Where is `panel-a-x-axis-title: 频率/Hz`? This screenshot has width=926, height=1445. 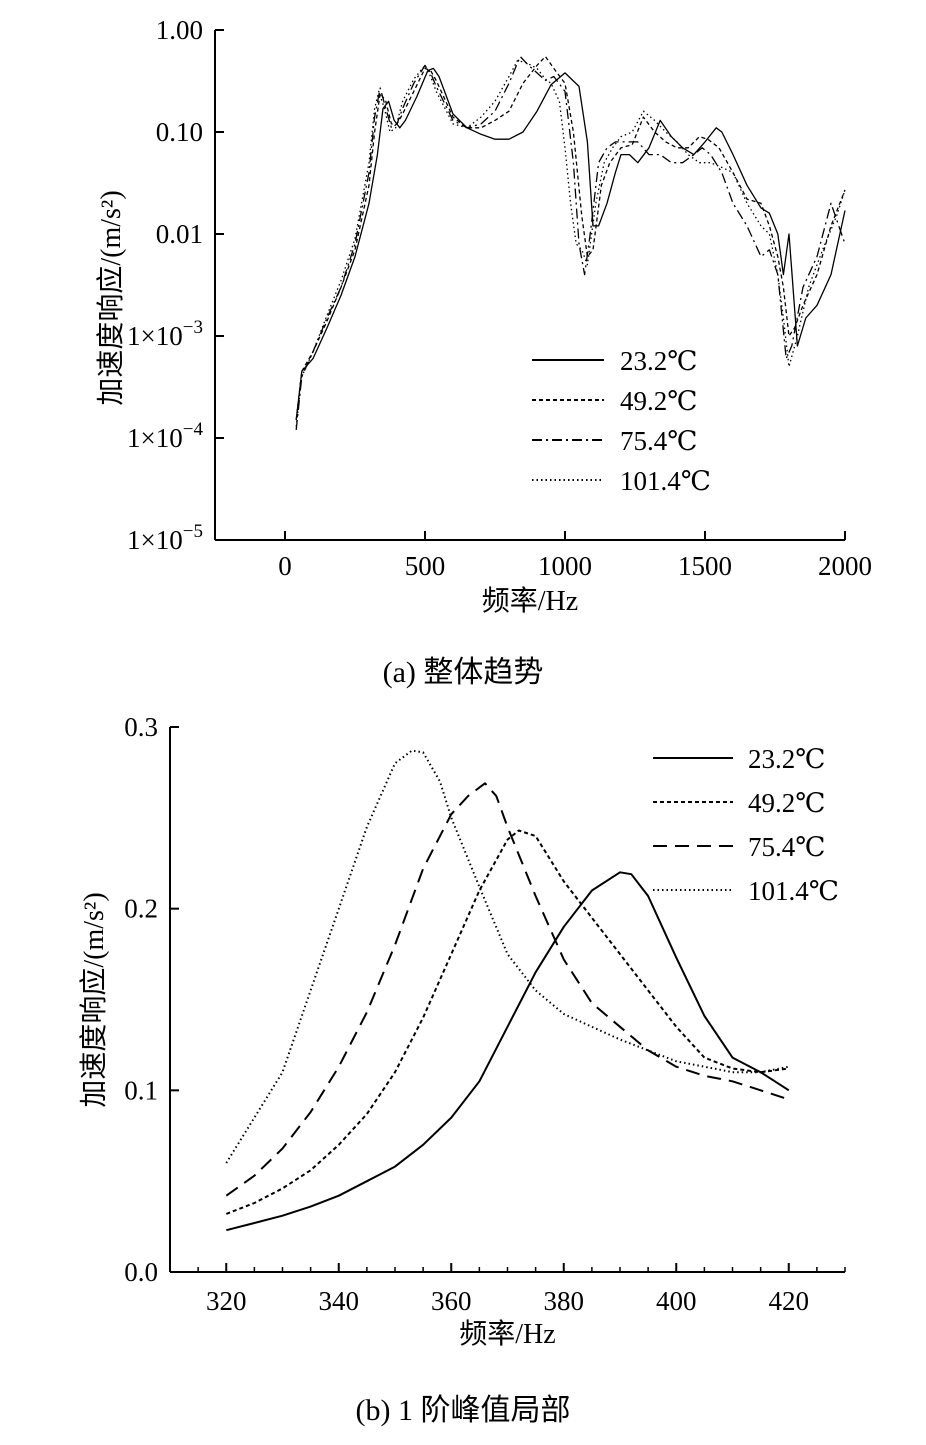 panel-a-x-axis-title: 频率/Hz is located at coordinates (530, 601).